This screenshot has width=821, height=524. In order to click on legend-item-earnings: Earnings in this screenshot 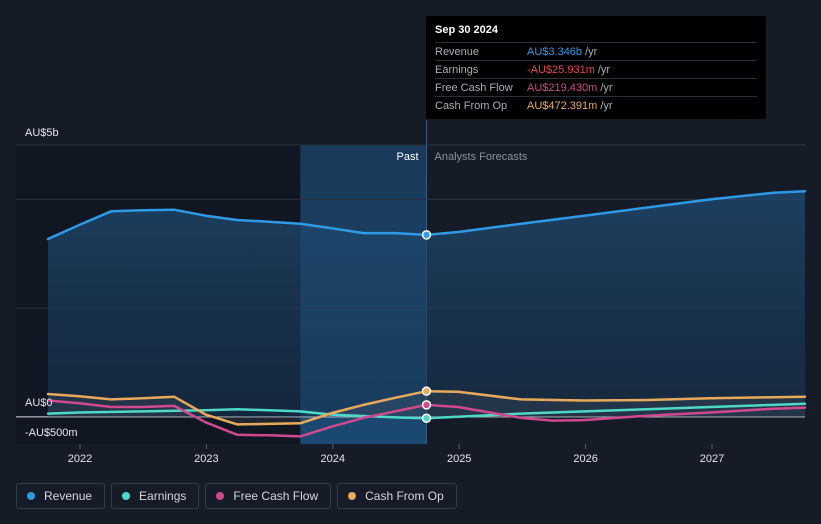, I will do `click(155, 496)`.